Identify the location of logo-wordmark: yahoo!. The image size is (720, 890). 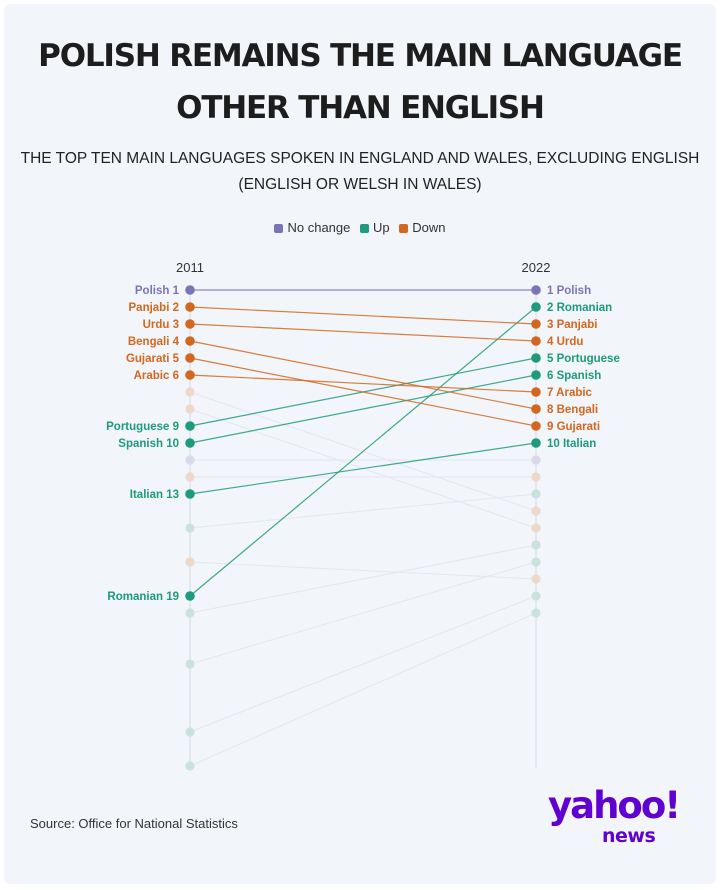
(614, 805).